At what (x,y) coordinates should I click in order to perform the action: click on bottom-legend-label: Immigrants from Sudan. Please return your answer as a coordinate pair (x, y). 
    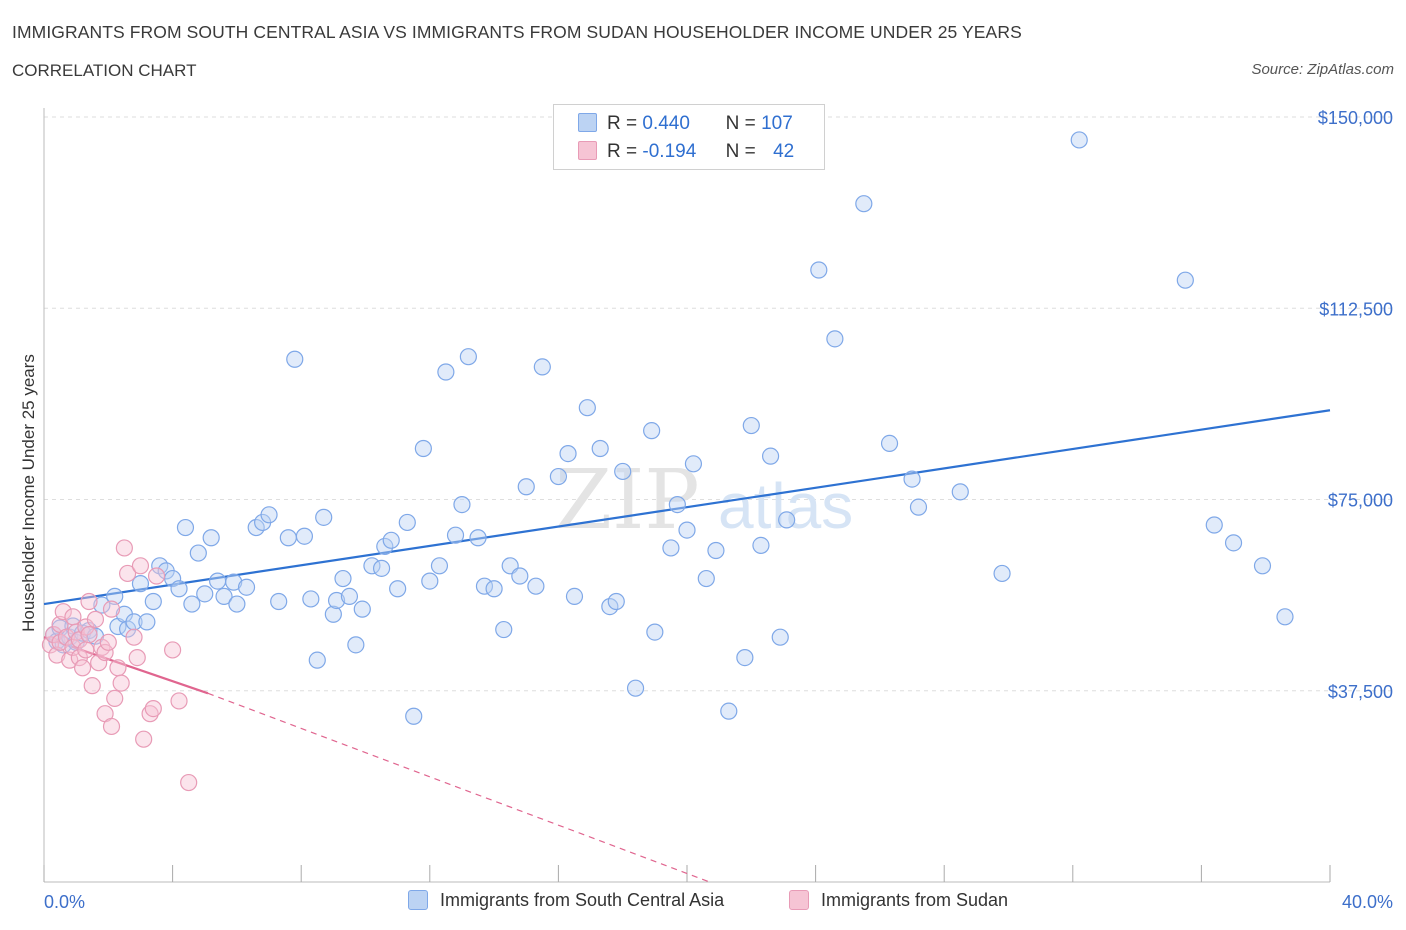
    Looking at the image, I should click on (915, 900).